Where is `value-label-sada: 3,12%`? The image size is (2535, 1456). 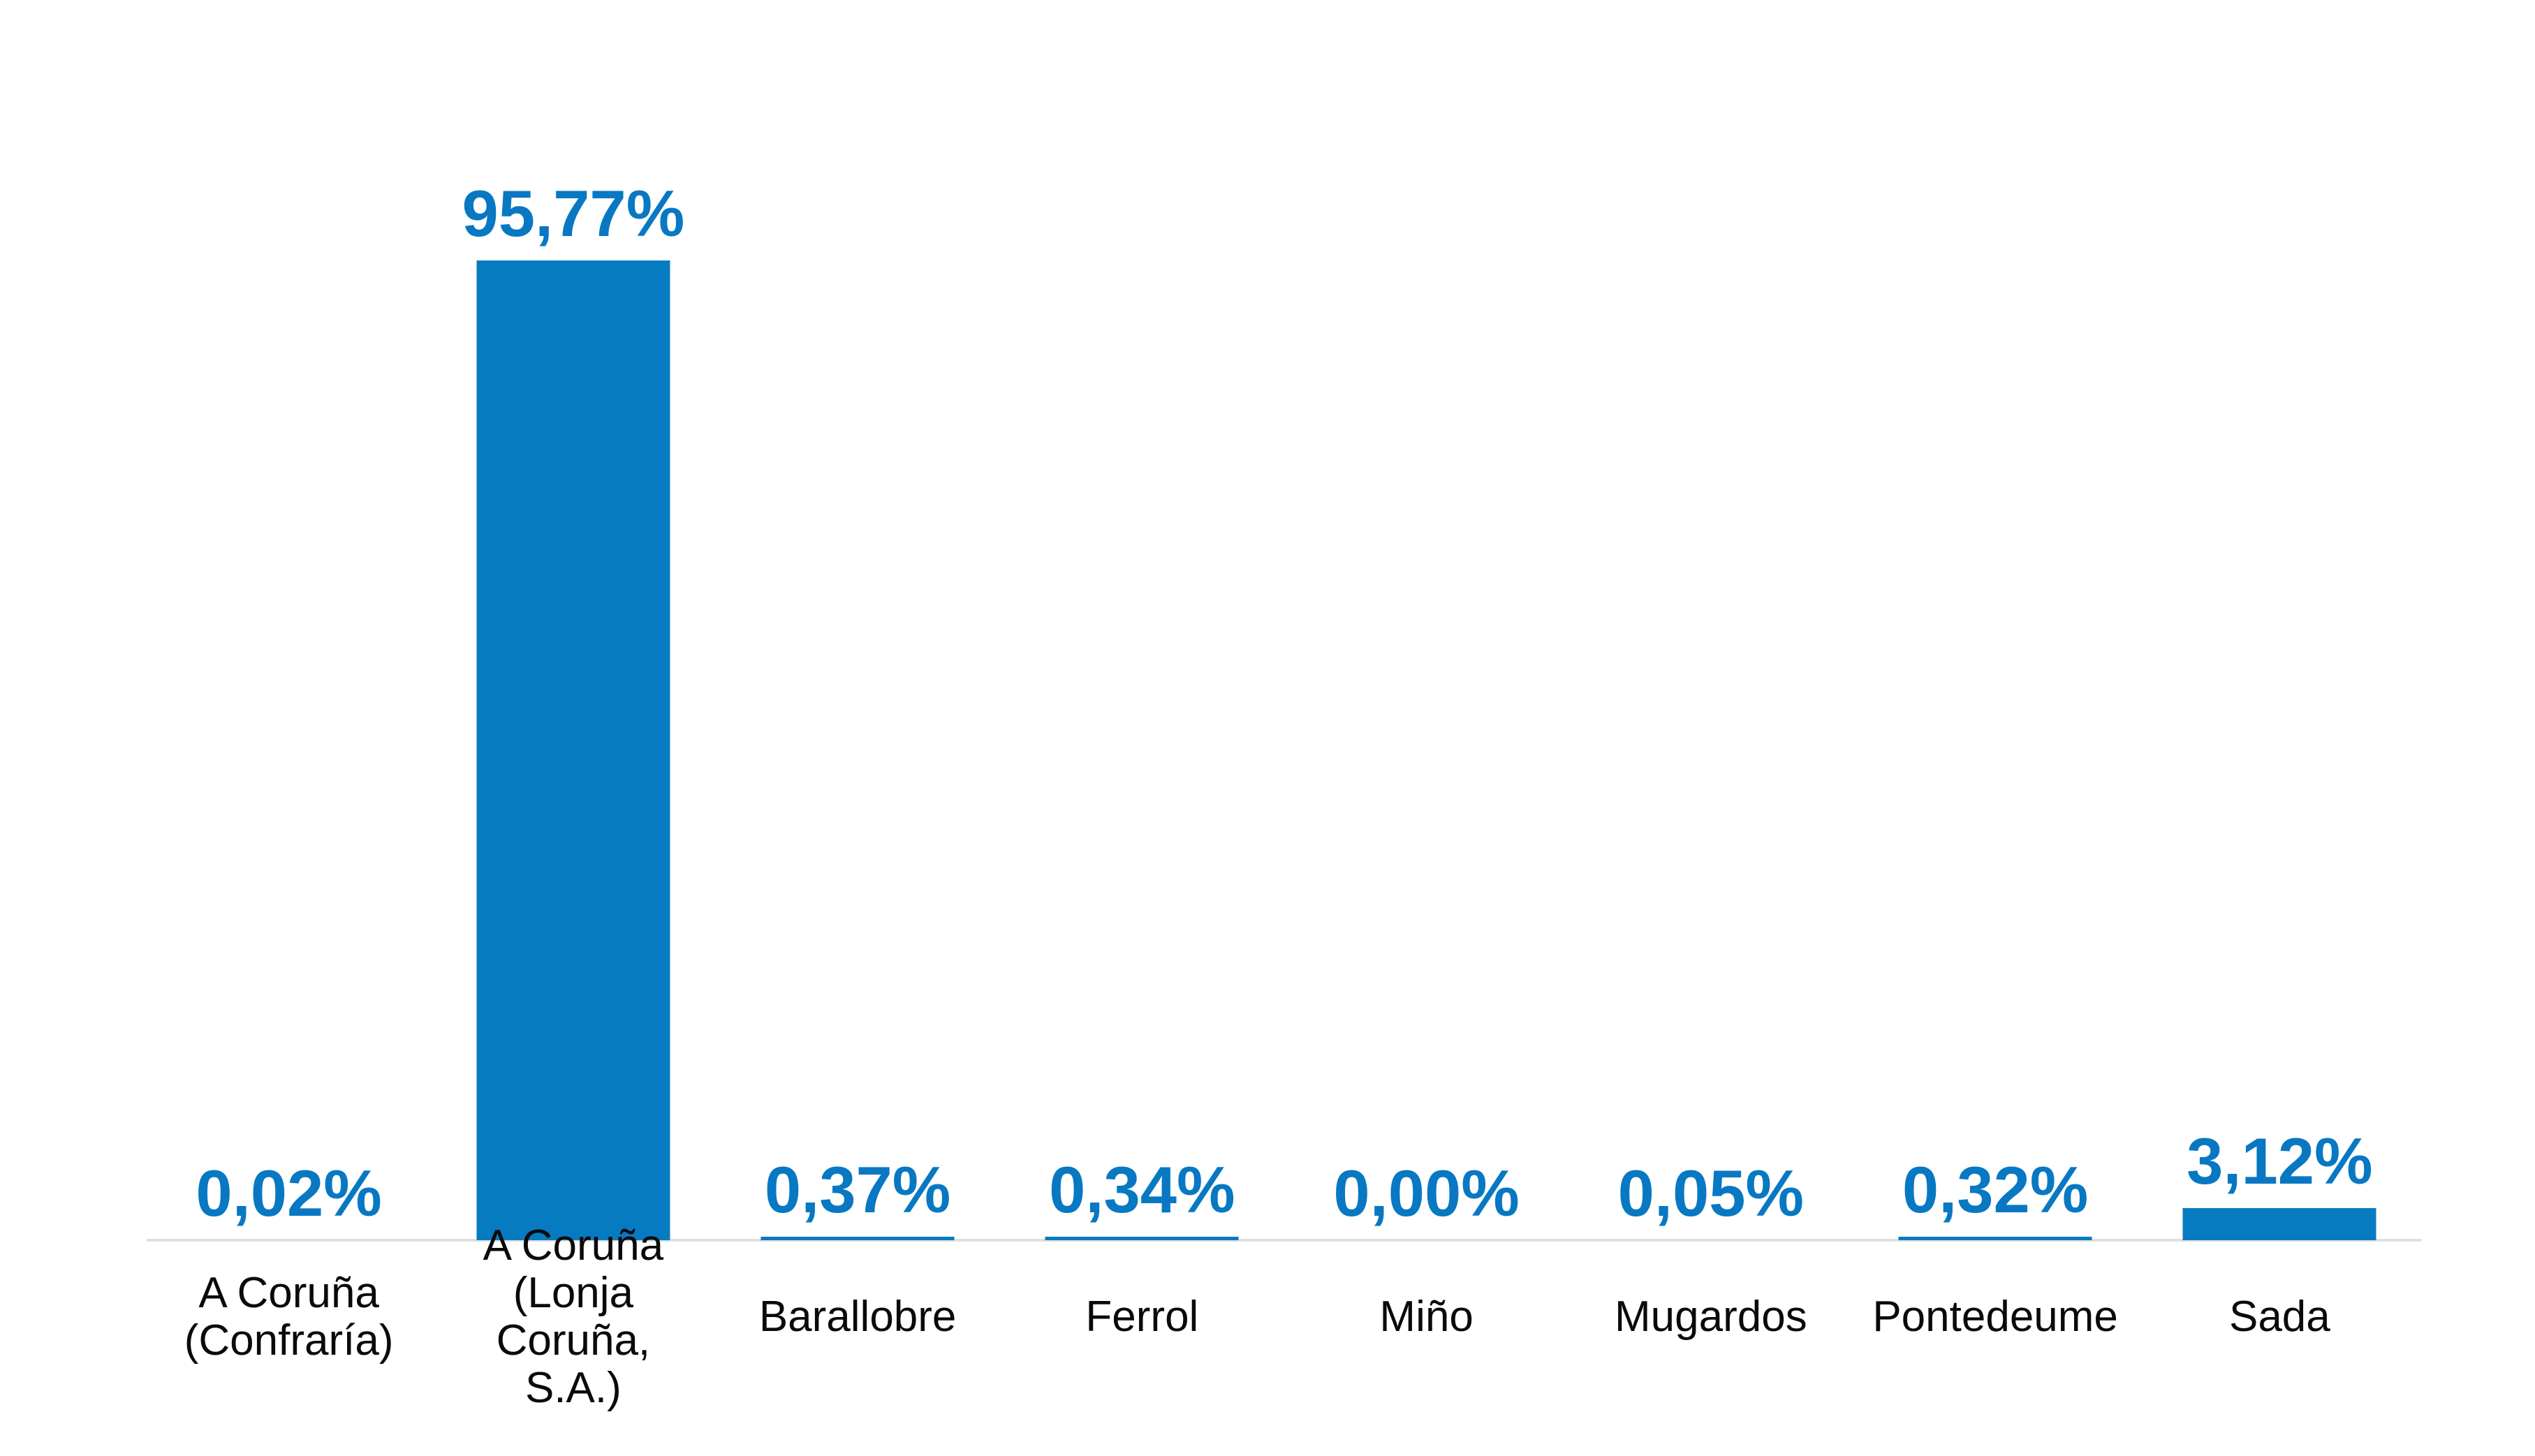 value-label-sada: 3,12% is located at coordinates (2280, 1161).